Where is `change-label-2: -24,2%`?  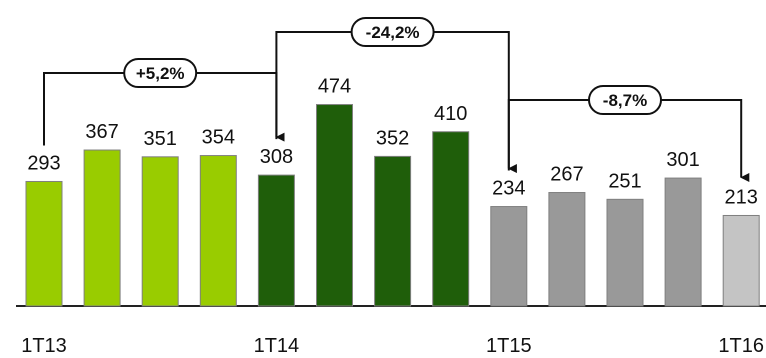 change-label-2: -24,2% is located at coordinates (393, 32).